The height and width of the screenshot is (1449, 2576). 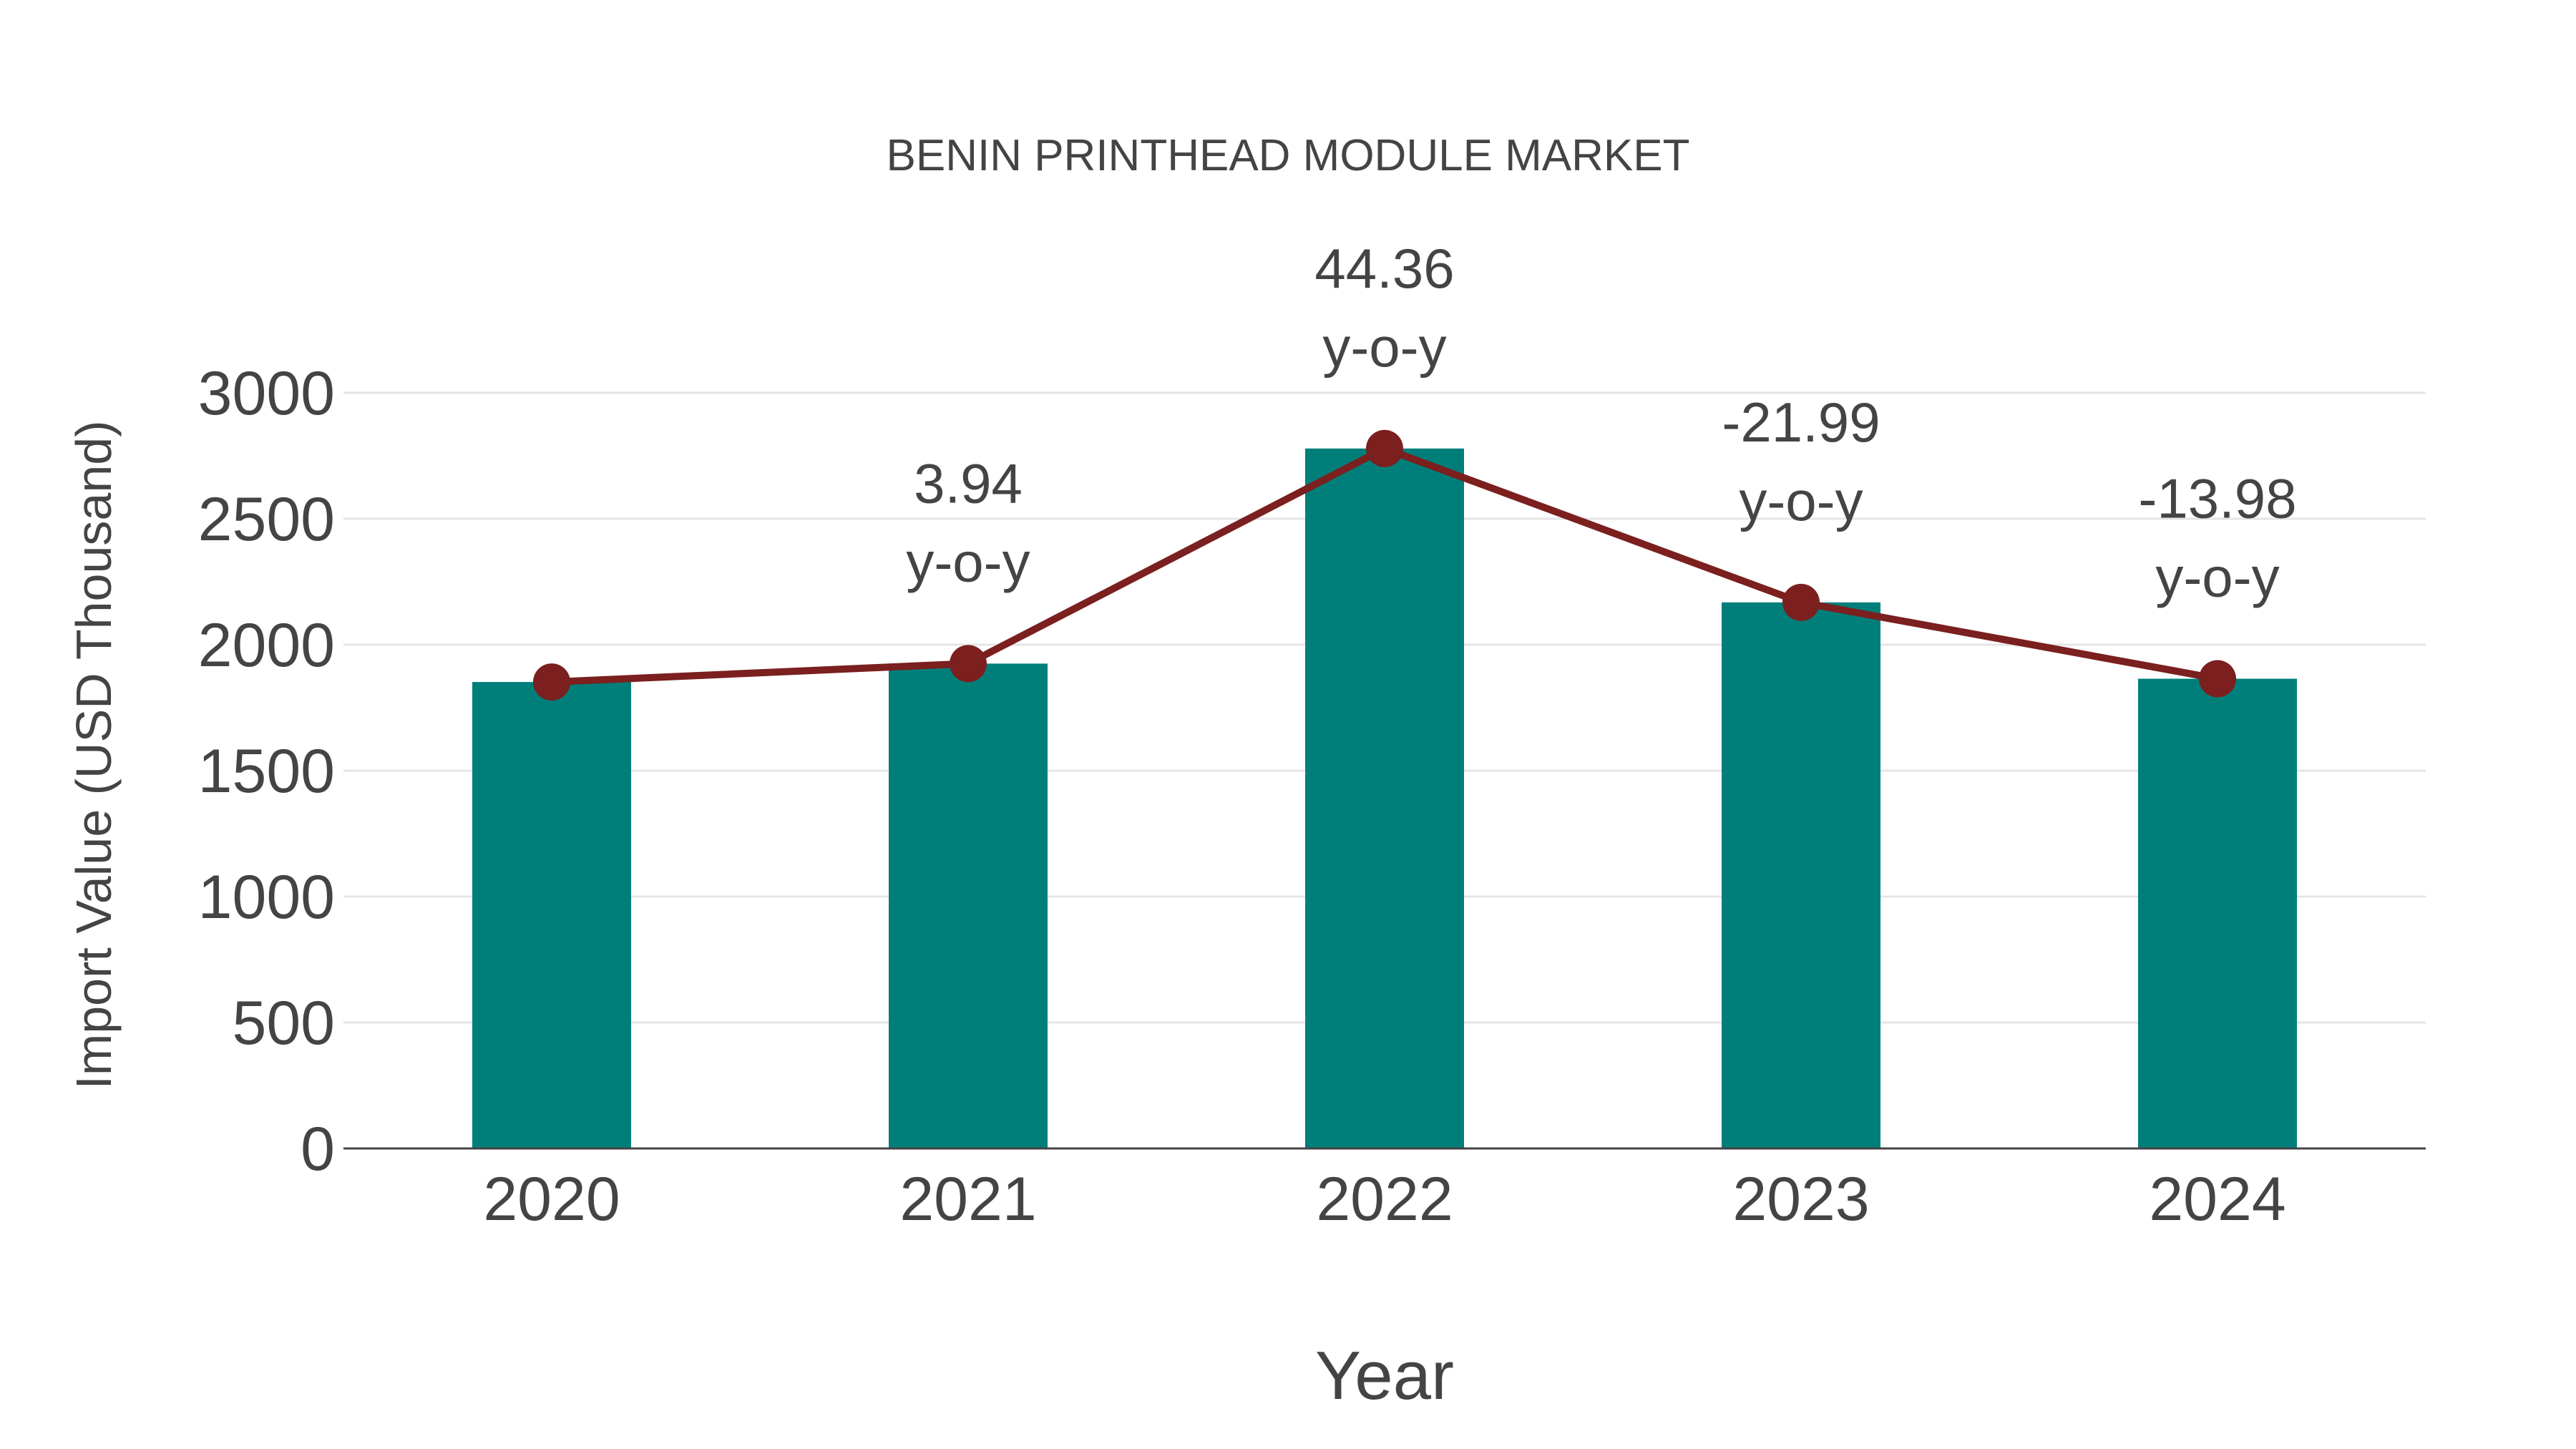 What do you see at coordinates (2217, 913) in the screenshot?
I see `bar-2024` at bounding box center [2217, 913].